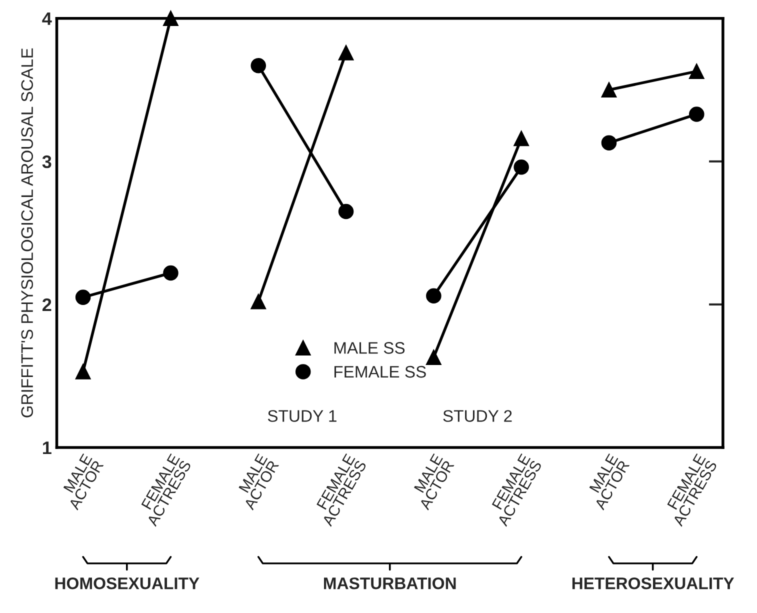 This screenshot has height=613, width=757. What do you see at coordinates (369, 348) in the screenshot?
I see `legend-label: MALE SS` at bounding box center [369, 348].